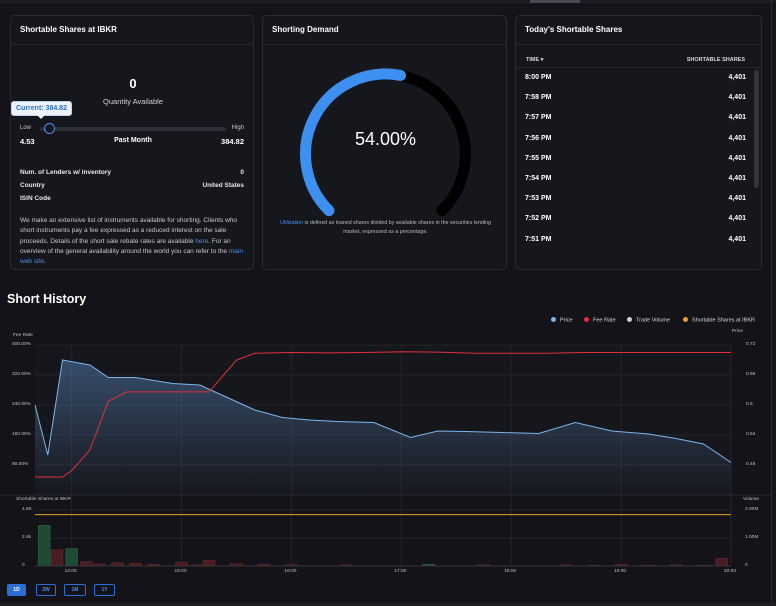  What do you see at coordinates (388, 1) in the screenshot?
I see `top-bar` at bounding box center [388, 1].